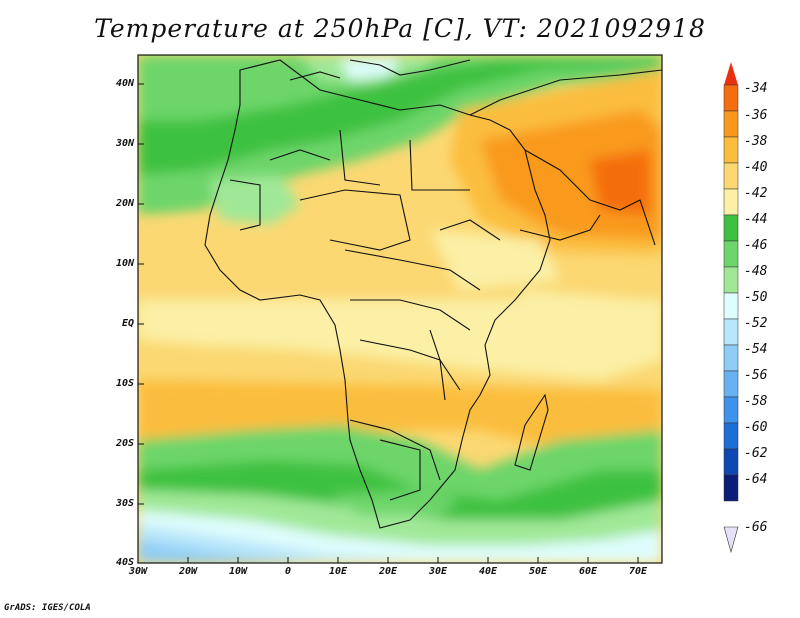 The image size is (800, 618). Describe the element at coordinates (756, 527) in the screenshot. I see `colorbar-label: -66` at that location.